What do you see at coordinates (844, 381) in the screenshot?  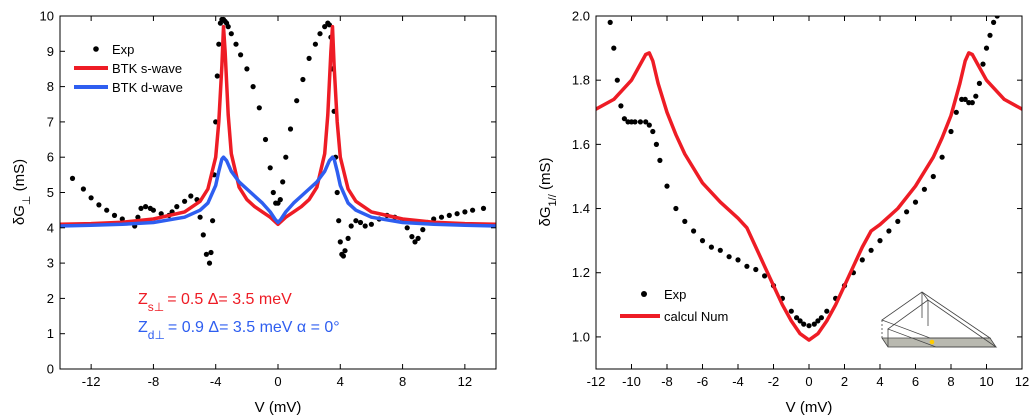 I see `right-x-tick-label: 2` at bounding box center [844, 381].